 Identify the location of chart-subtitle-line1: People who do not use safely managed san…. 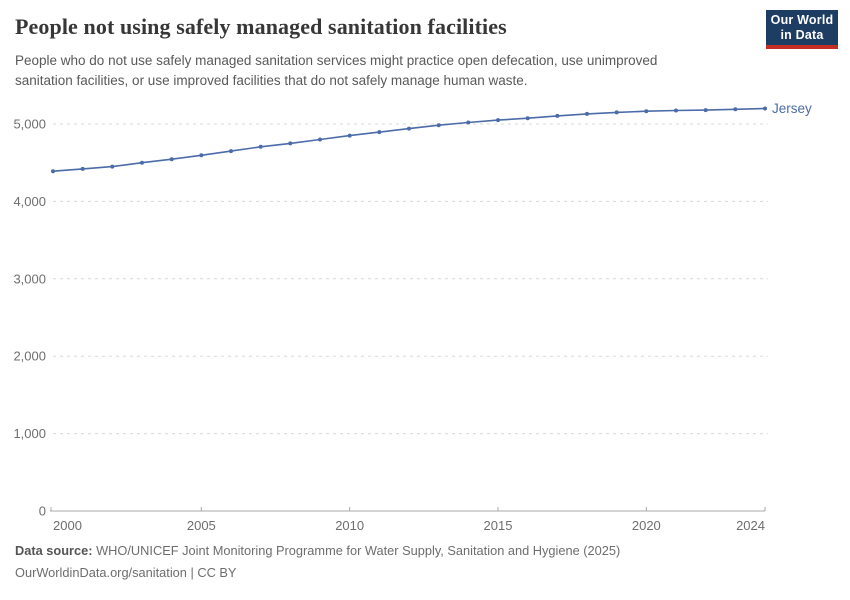
(336, 60).